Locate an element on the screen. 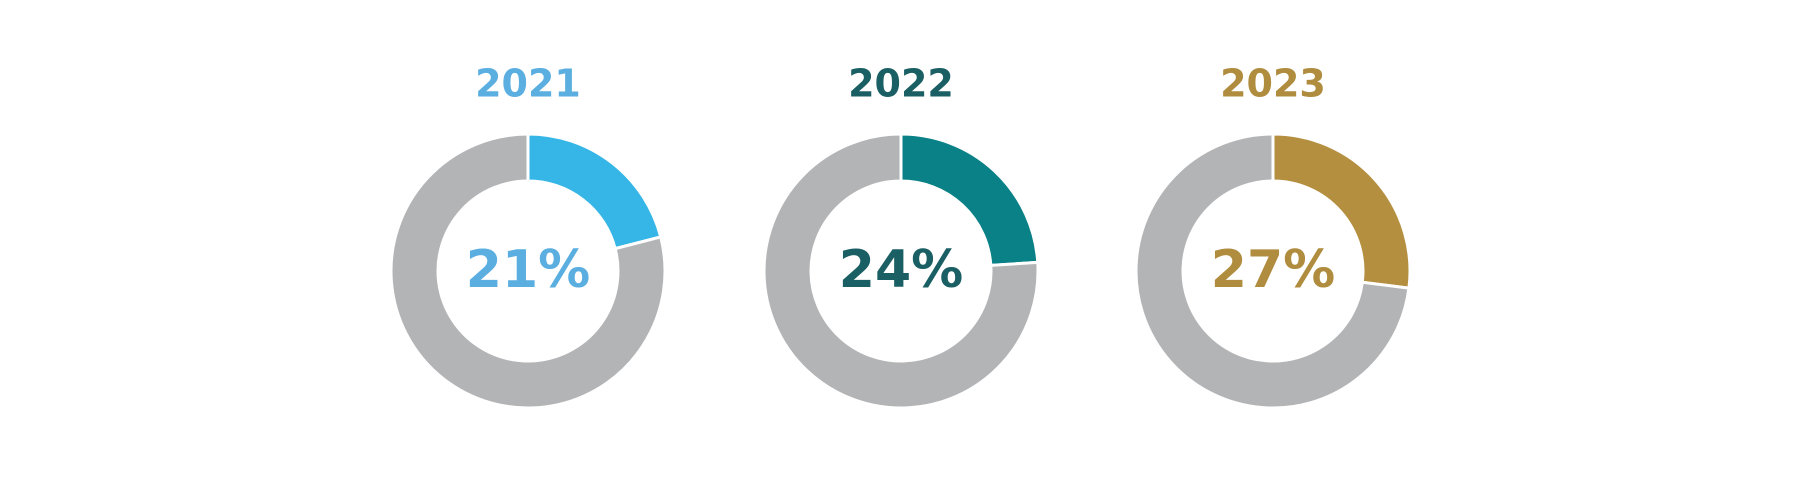  value-label: 24% is located at coordinates (901, 270).